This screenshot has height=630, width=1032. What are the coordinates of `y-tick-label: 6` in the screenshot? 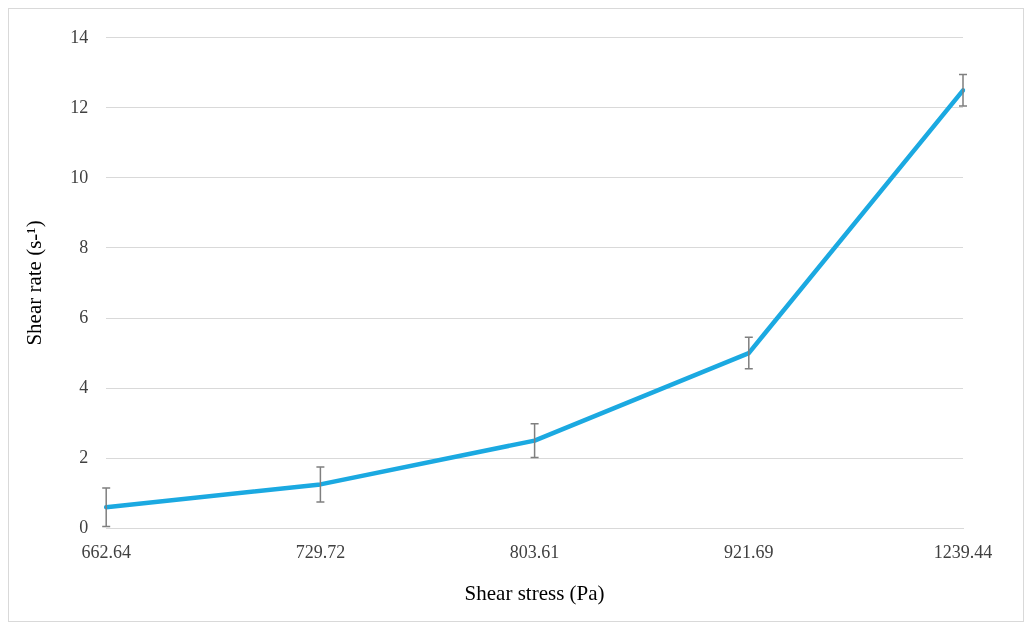 It's located at (84, 316).